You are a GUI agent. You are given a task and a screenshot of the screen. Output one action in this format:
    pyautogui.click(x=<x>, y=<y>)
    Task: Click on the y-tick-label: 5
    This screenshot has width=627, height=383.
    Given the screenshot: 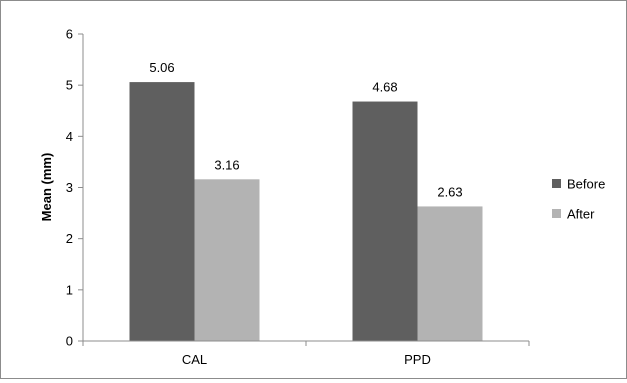 What is the action you would take?
    pyautogui.click(x=69, y=85)
    